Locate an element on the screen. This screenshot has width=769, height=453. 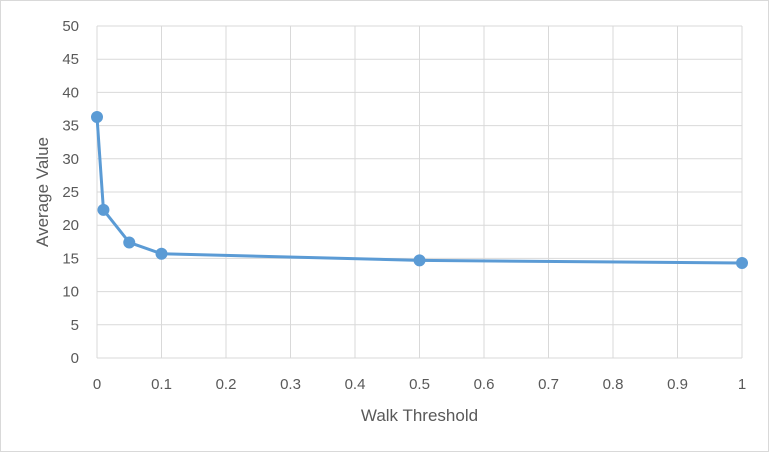
x-tick-label: 0.3 is located at coordinates (290, 384).